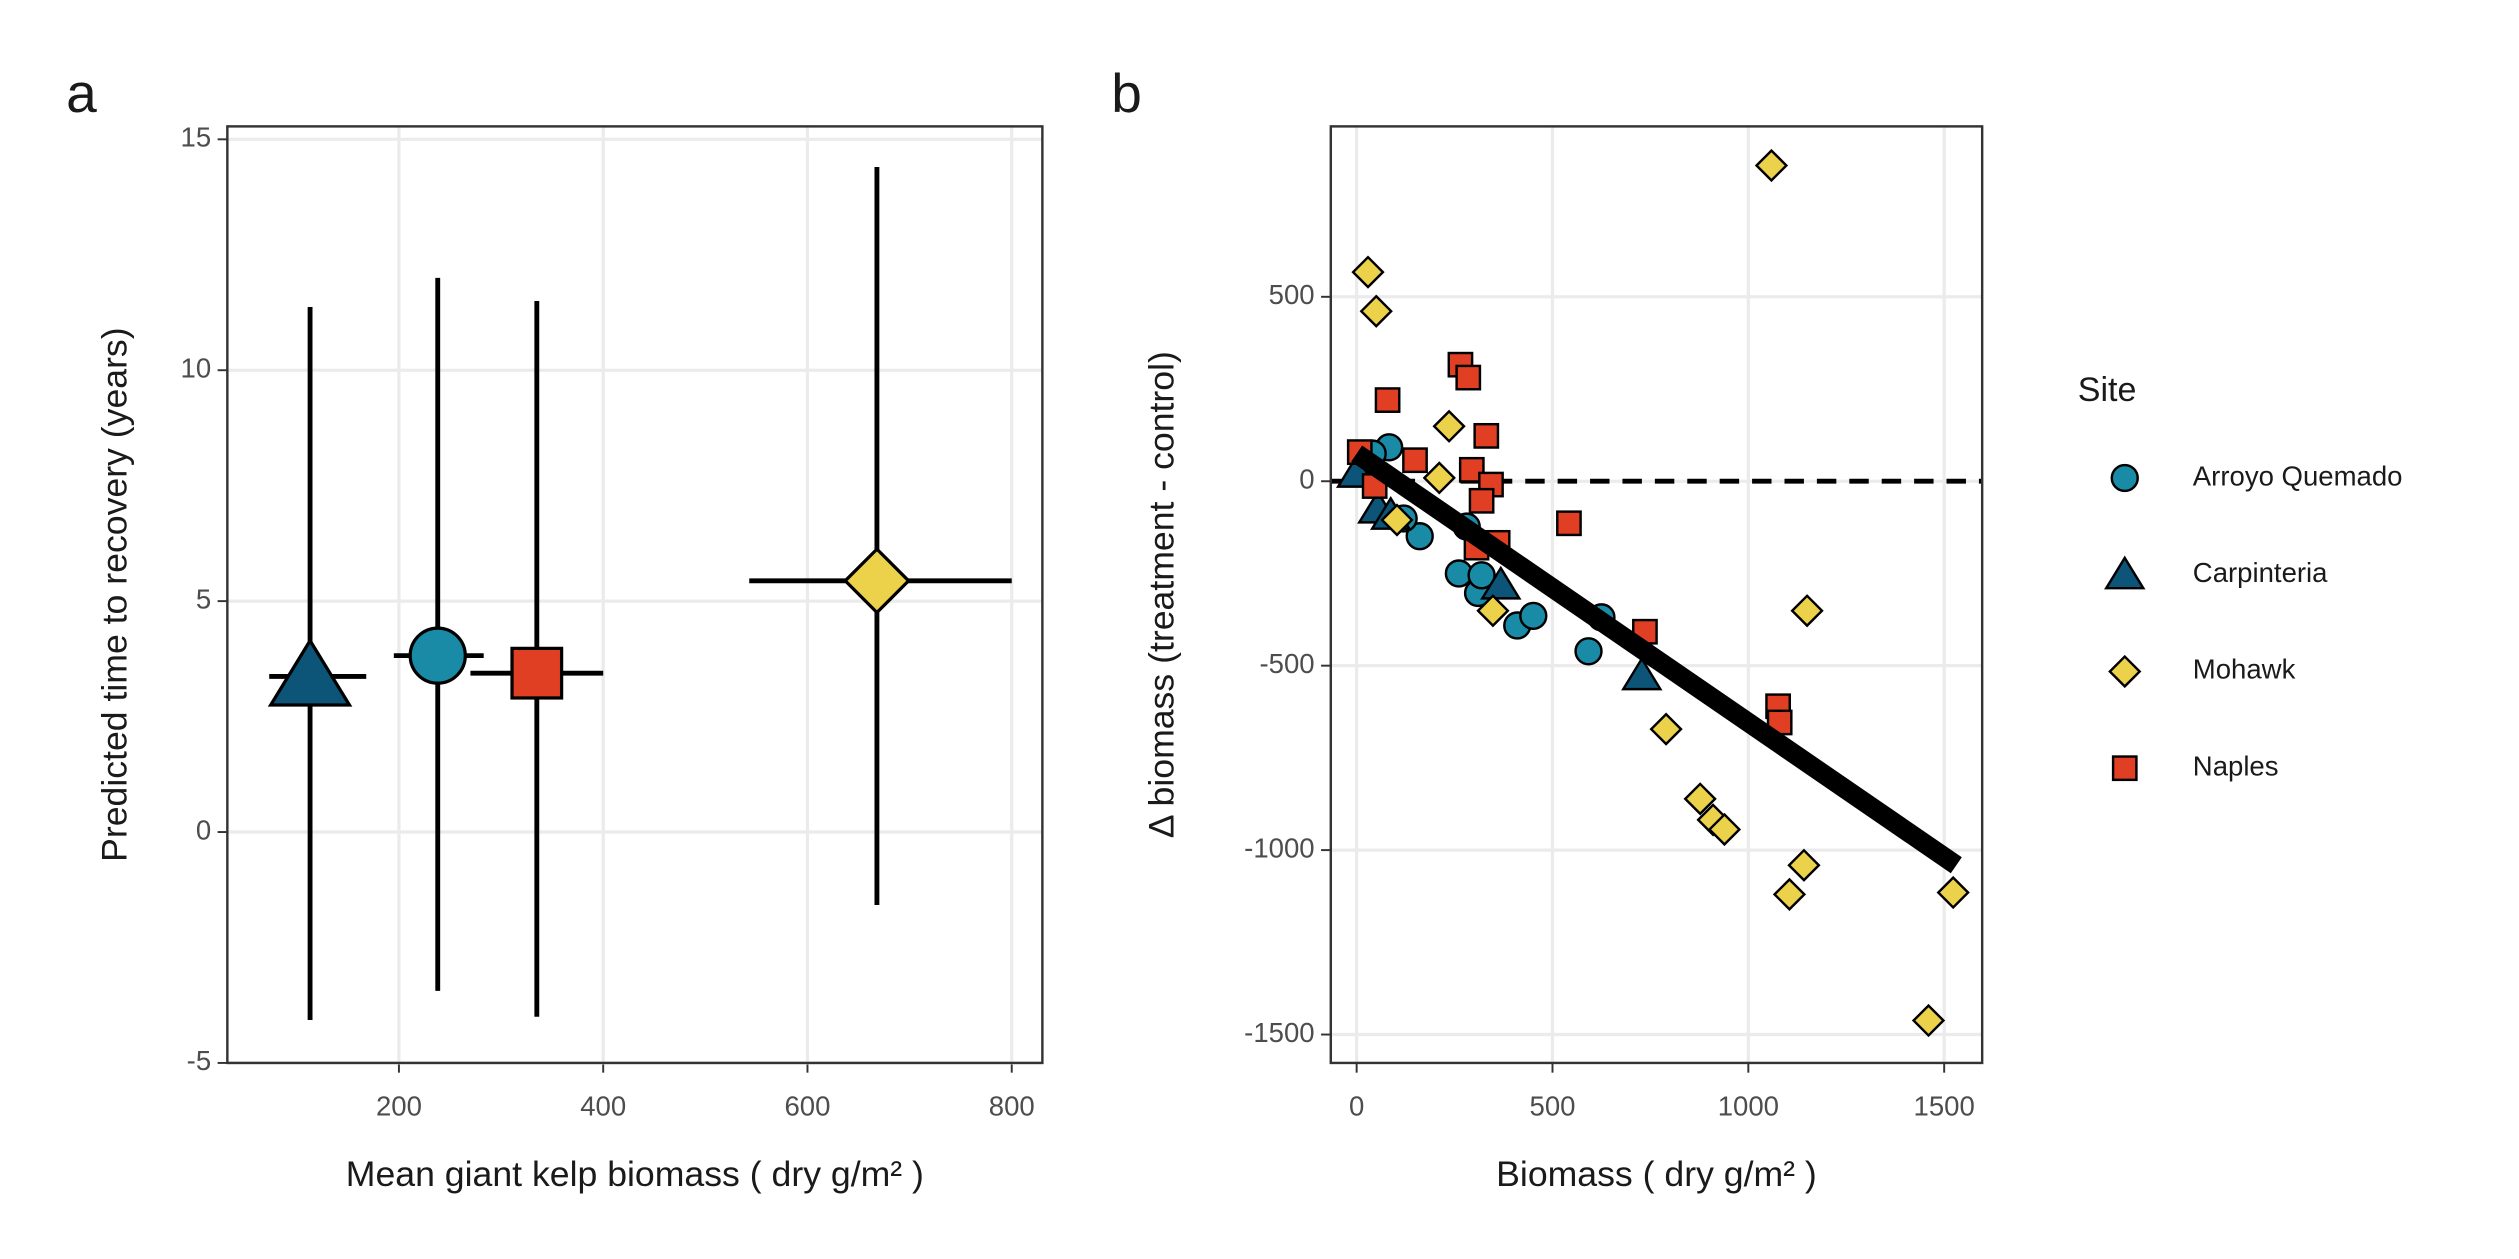 This screenshot has height=1259, width=2519. Describe the element at coordinates (603, 1106) in the screenshot. I see `x-tick-label: 400` at that location.